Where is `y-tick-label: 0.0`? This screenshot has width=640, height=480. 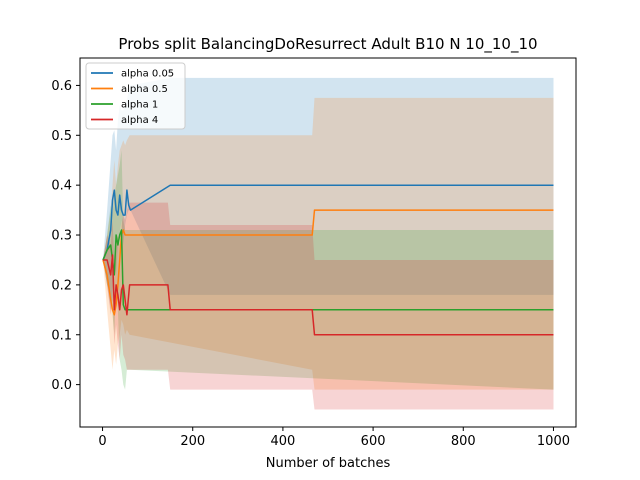
y-tick-label: 0.0 is located at coordinates (61, 385).